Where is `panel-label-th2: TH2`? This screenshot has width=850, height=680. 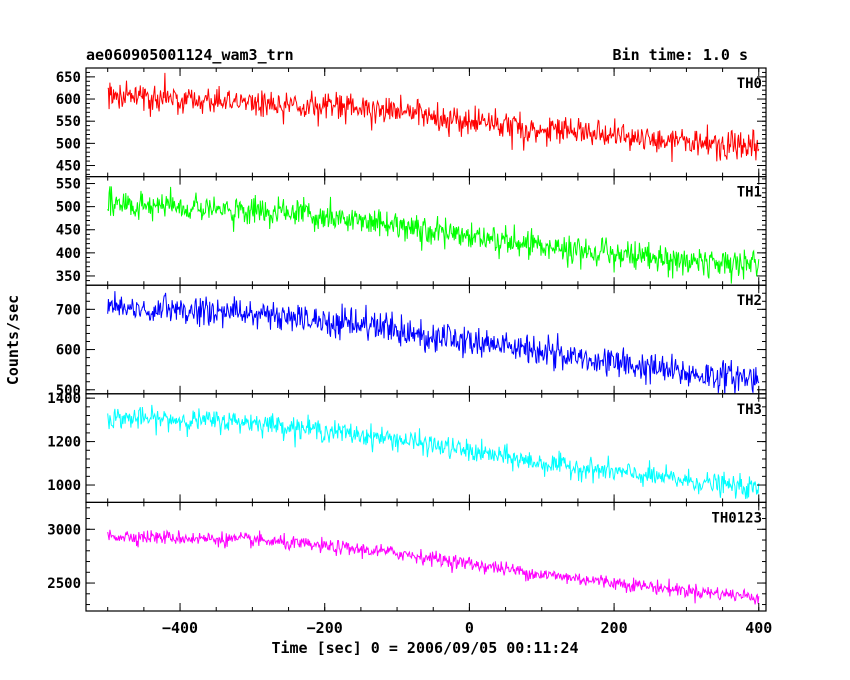 panel-label-th2: TH2 is located at coordinates (749, 301).